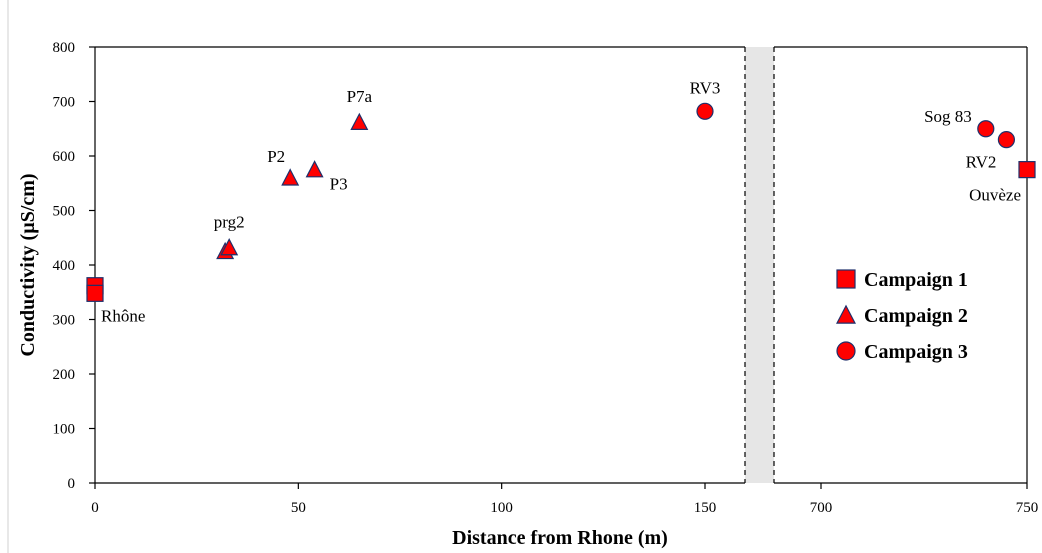 This screenshot has height=553, width=1042. Describe the element at coordinates (705, 508) in the screenshot. I see `x-tick-label: 150` at that location.